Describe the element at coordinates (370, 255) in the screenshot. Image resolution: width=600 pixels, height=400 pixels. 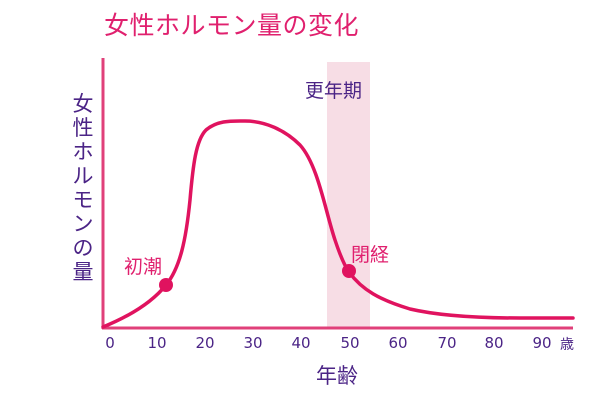
I see `menopause-label: 閉経` at that location.